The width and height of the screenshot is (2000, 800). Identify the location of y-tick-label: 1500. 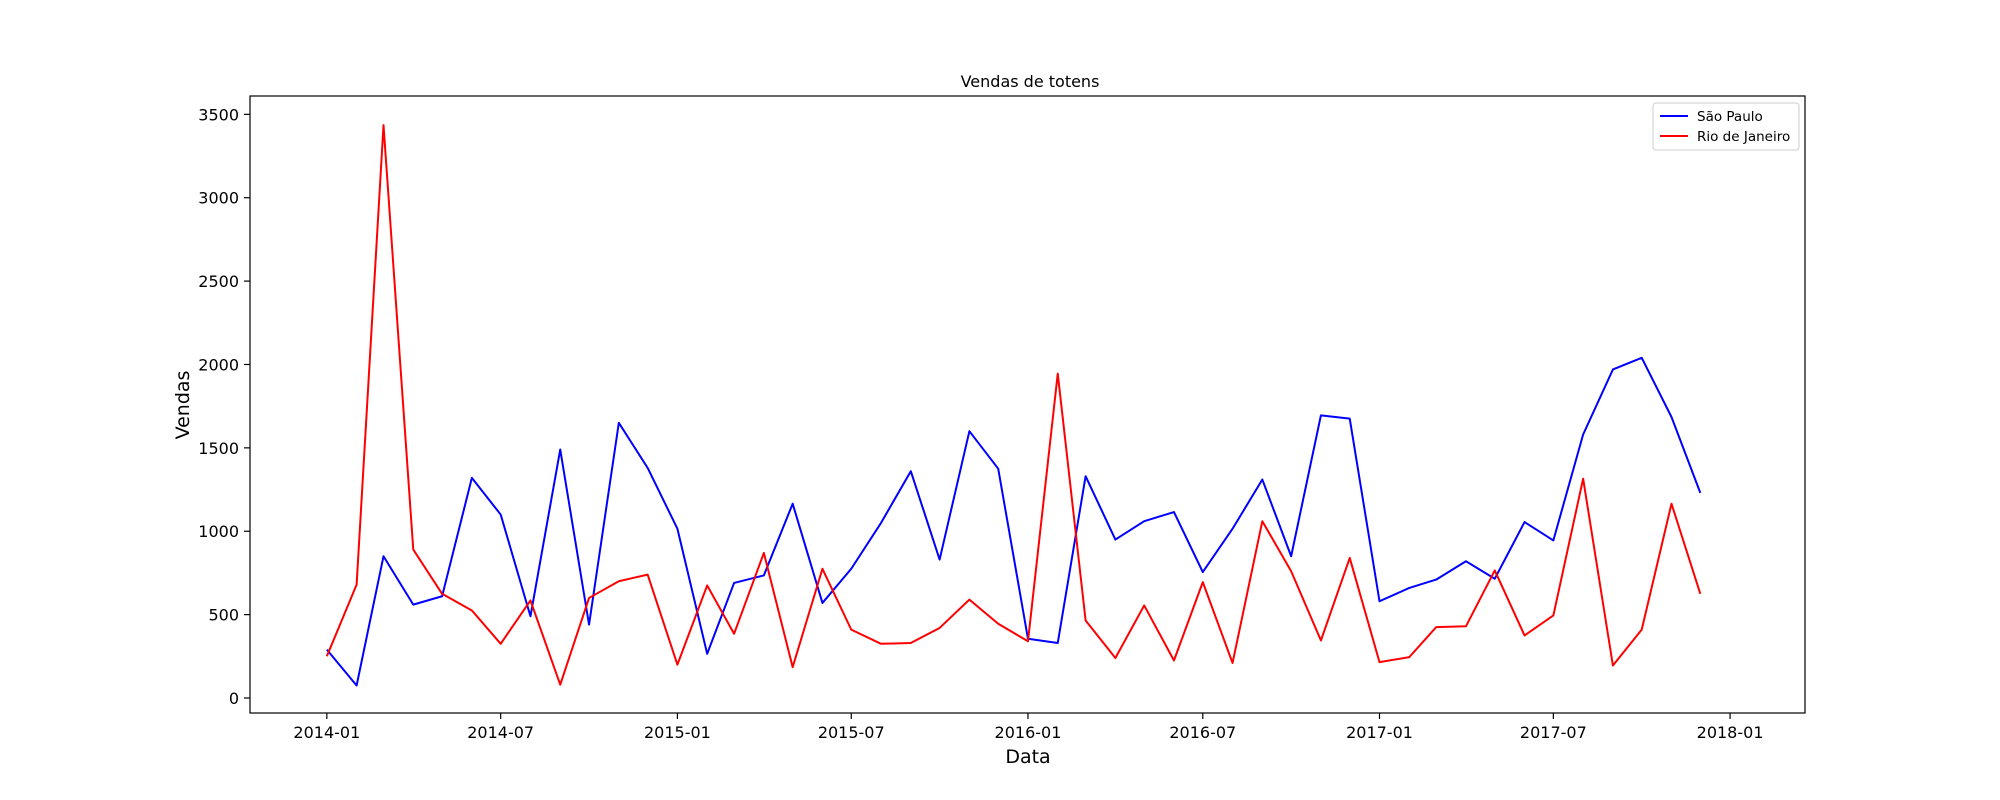
(218, 448).